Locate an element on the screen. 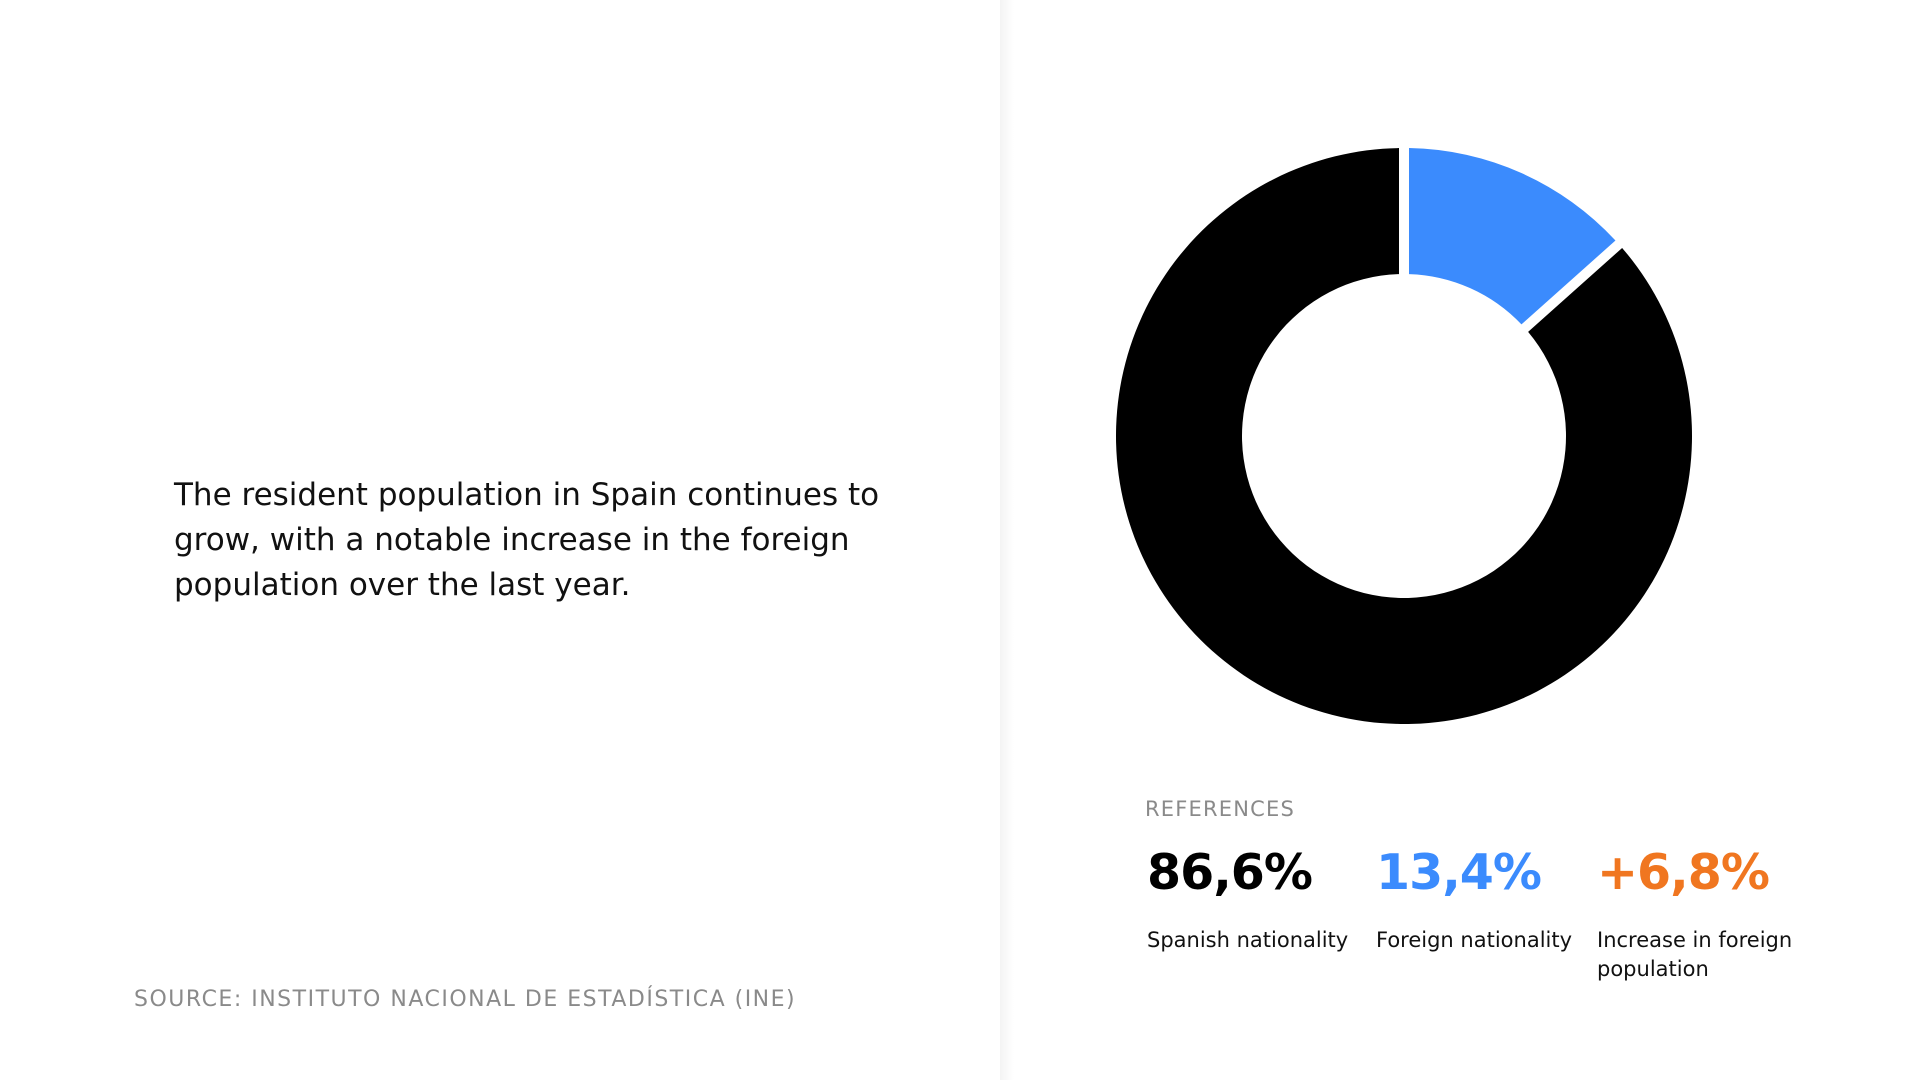  reference-label-increase: Increase in foreign population is located at coordinates (1695, 954).